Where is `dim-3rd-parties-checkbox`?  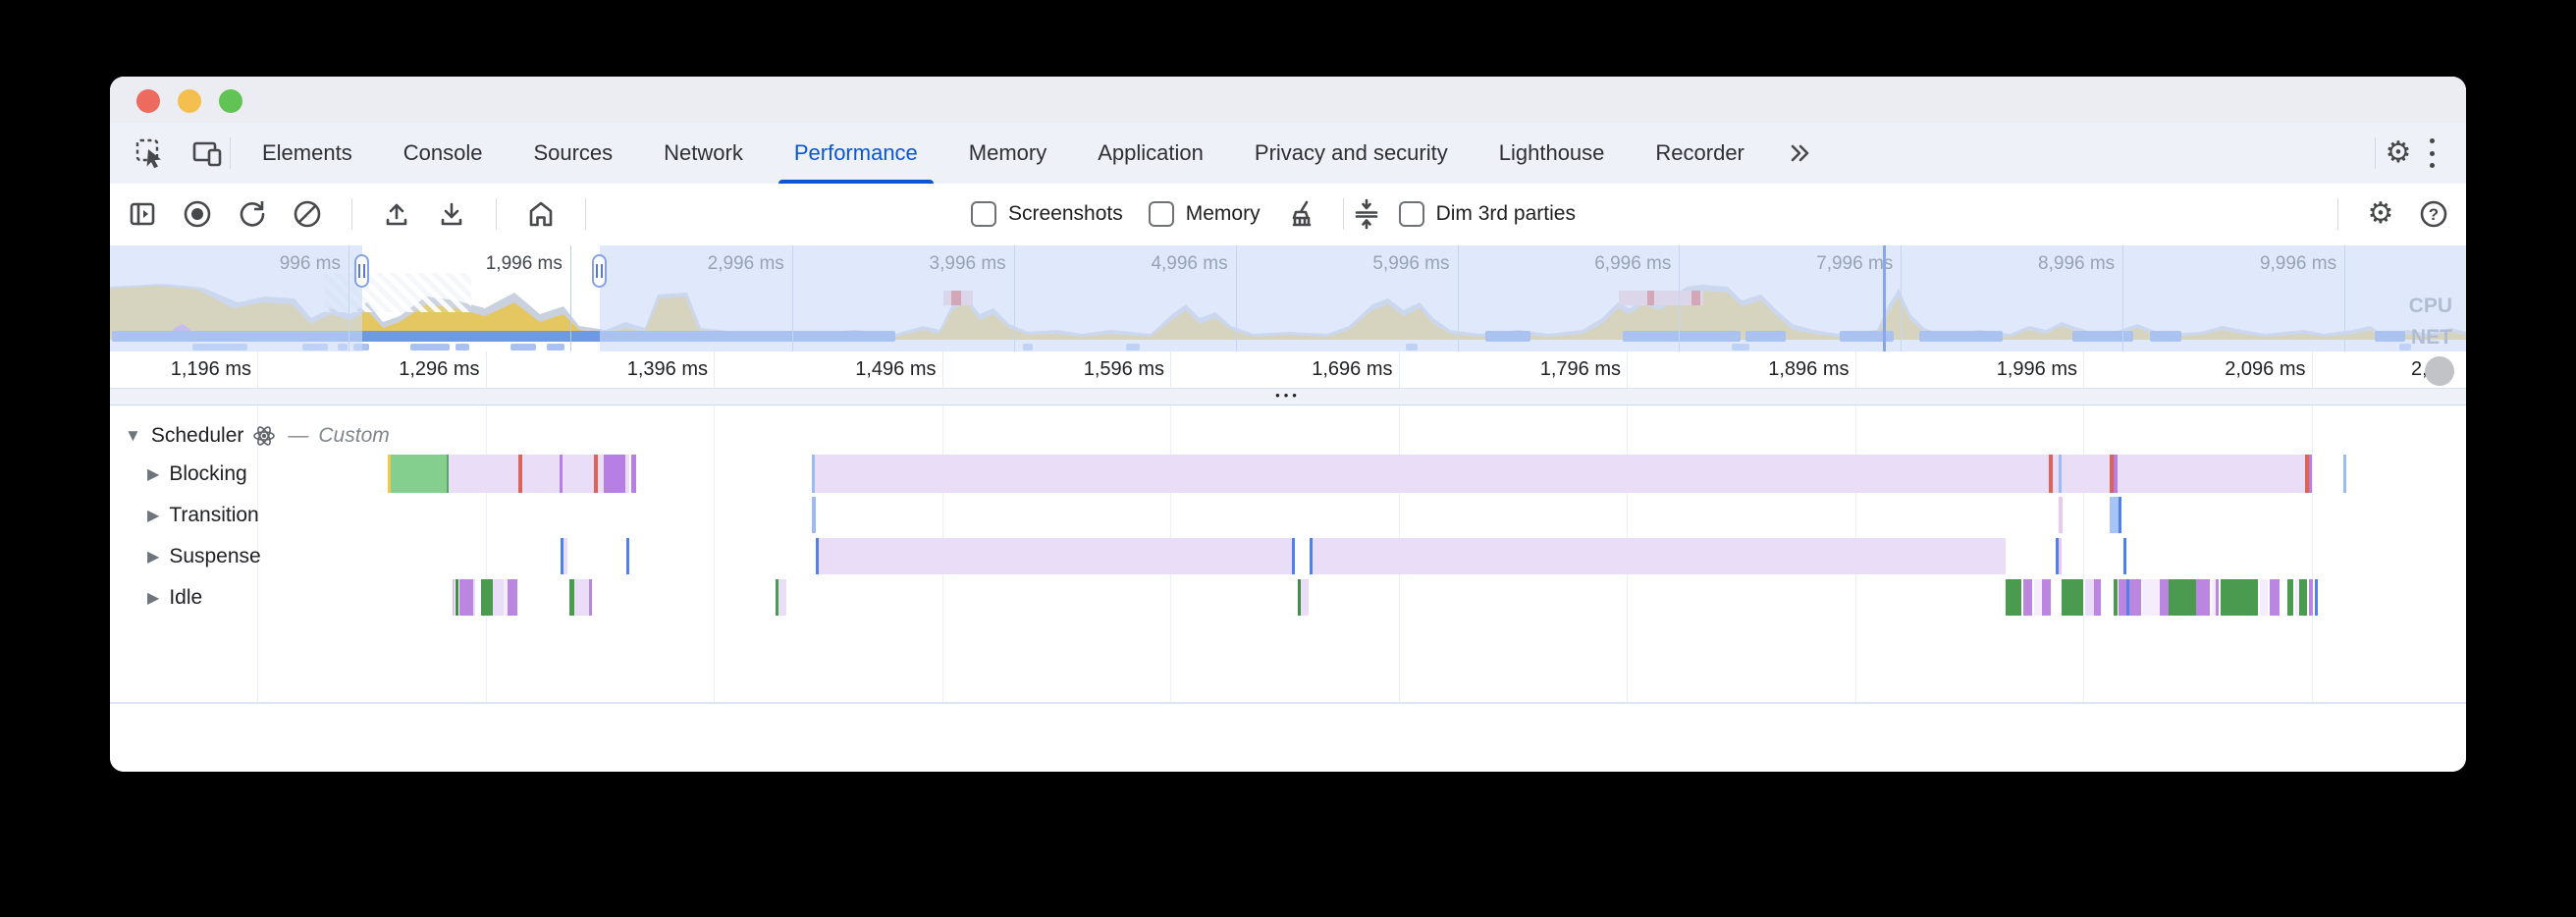 dim-3rd-parties-checkbox is located at coordinates (1411, 214).